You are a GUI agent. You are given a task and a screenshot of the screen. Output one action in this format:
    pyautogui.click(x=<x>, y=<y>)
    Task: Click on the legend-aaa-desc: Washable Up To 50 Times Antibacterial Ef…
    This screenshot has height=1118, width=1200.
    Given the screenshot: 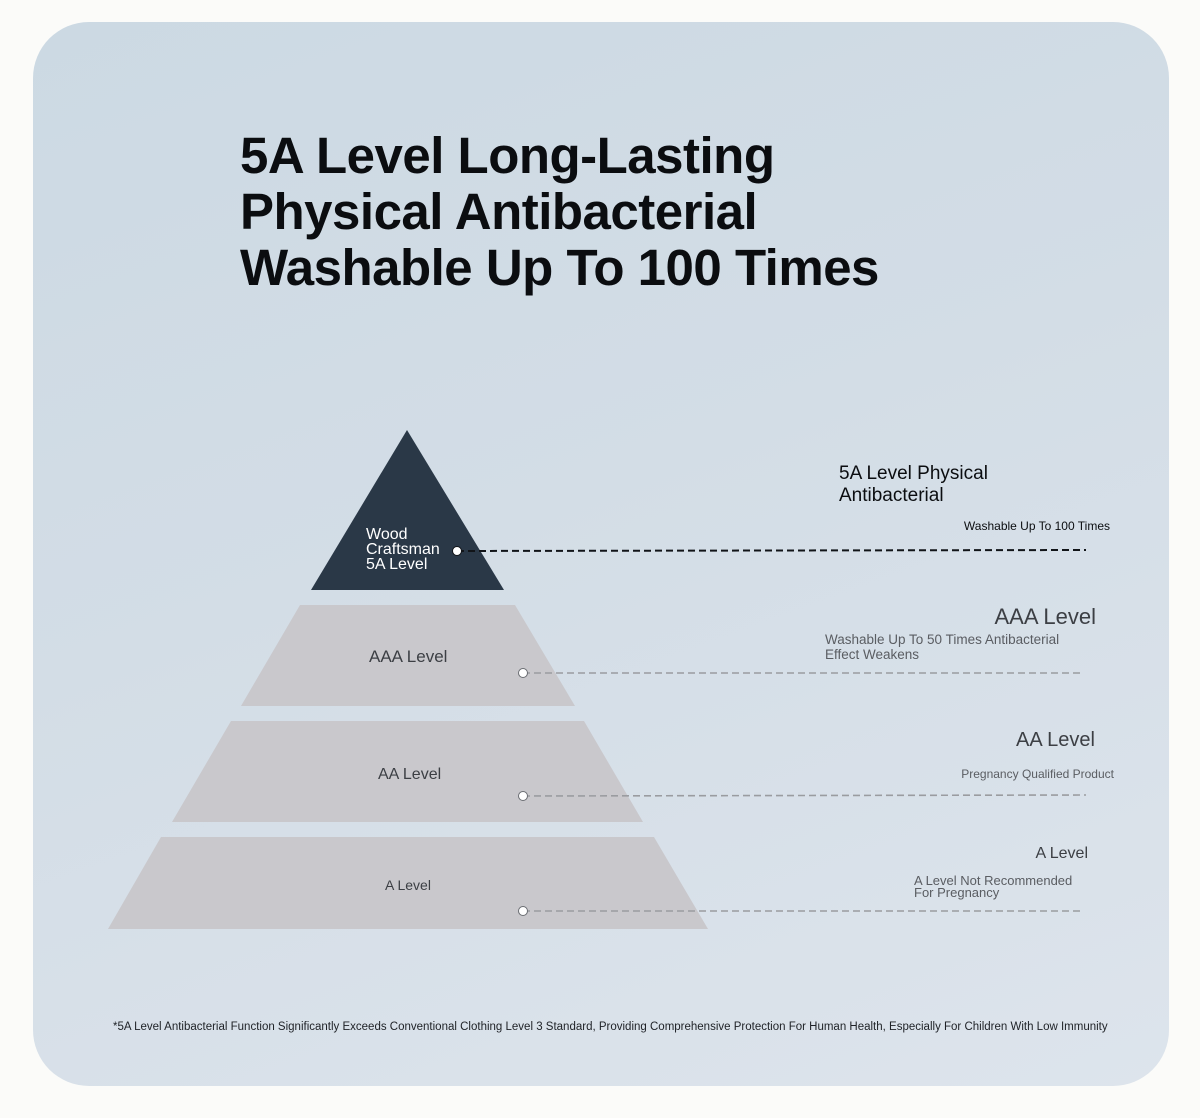 What is the action you would take?
    pyautogui.click(x=942, y=647)
    